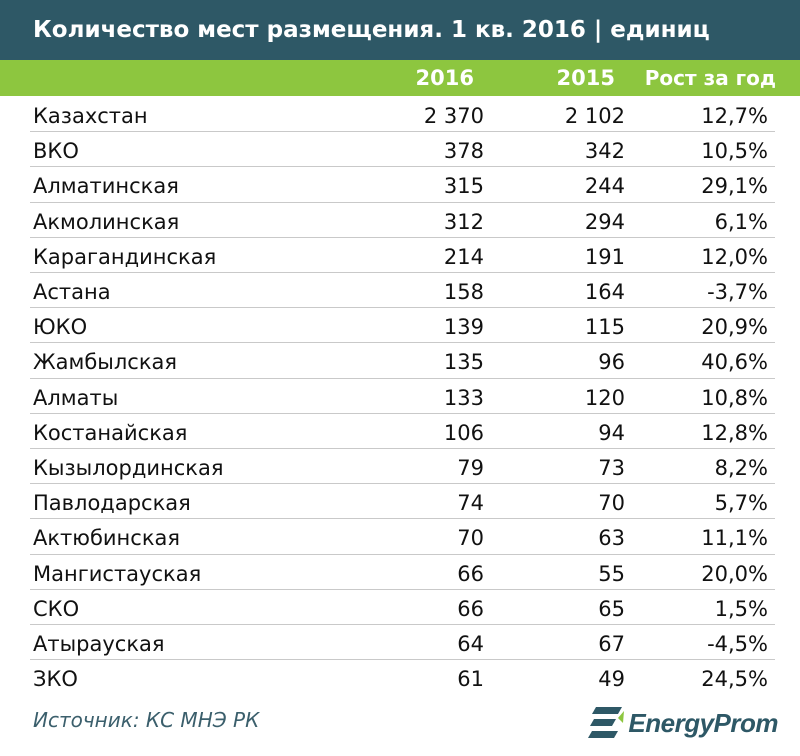 The image size is (800, 756). Describe the element at coordinates (400, 641) in the screenshot. I see `table-row: Атырауская 64 67 -4,5%` at that location.